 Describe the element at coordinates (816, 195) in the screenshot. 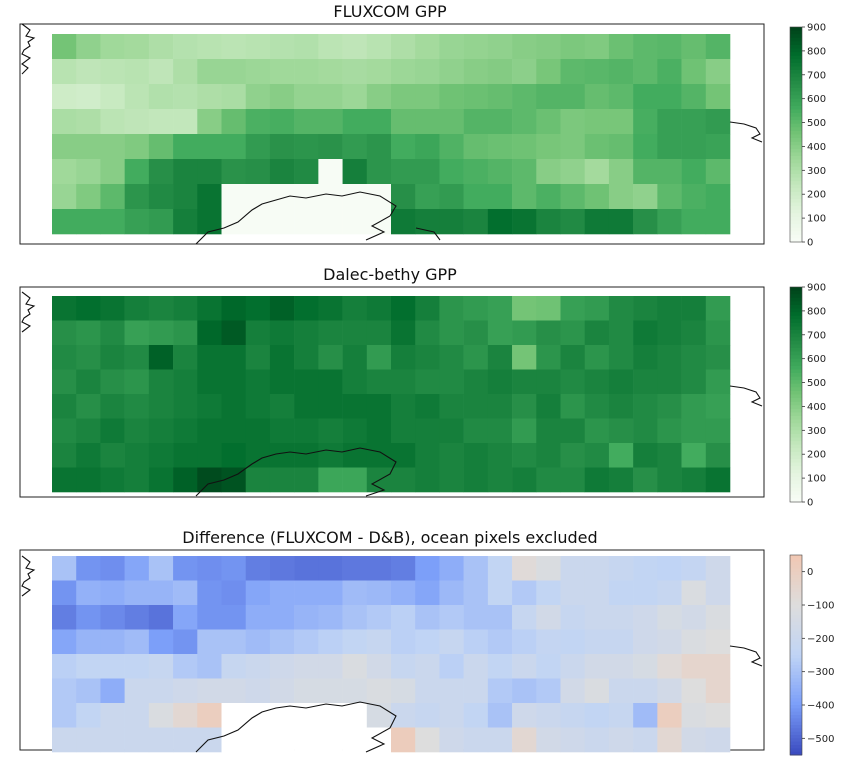

I see `colorbar-tick-label: 200` at that location.